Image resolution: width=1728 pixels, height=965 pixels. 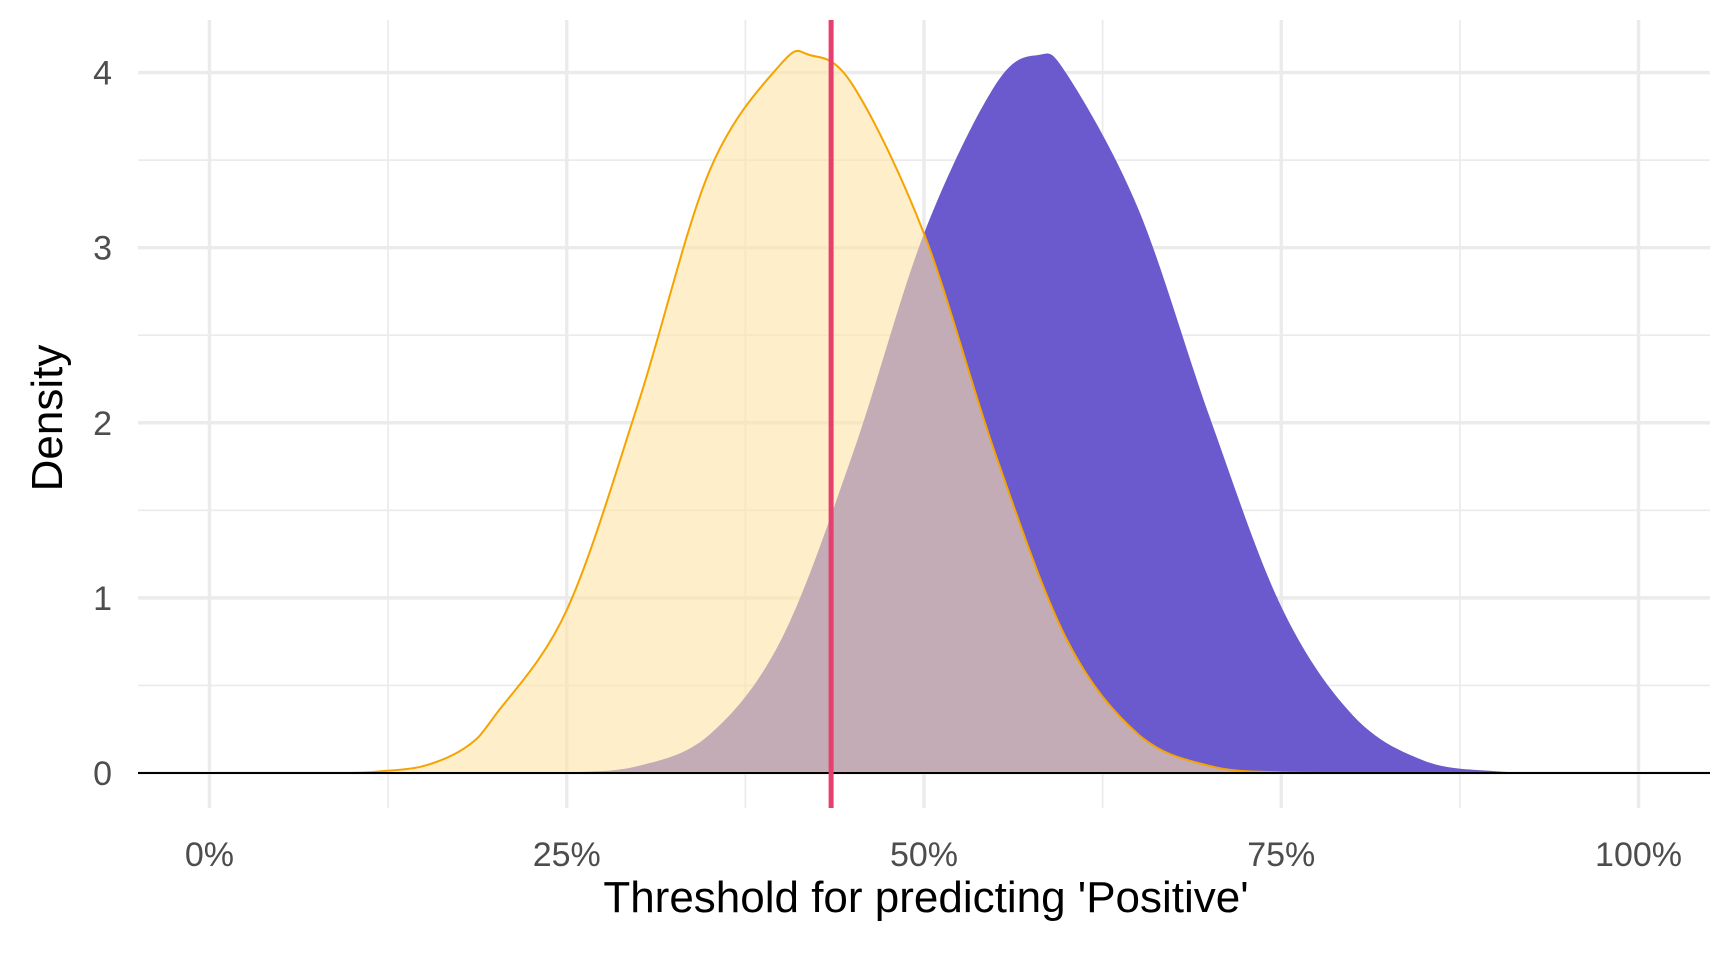 I want to click on x-axis-ticks: 0% 25% 50% 75% 100%, so click(x=933, y=855).